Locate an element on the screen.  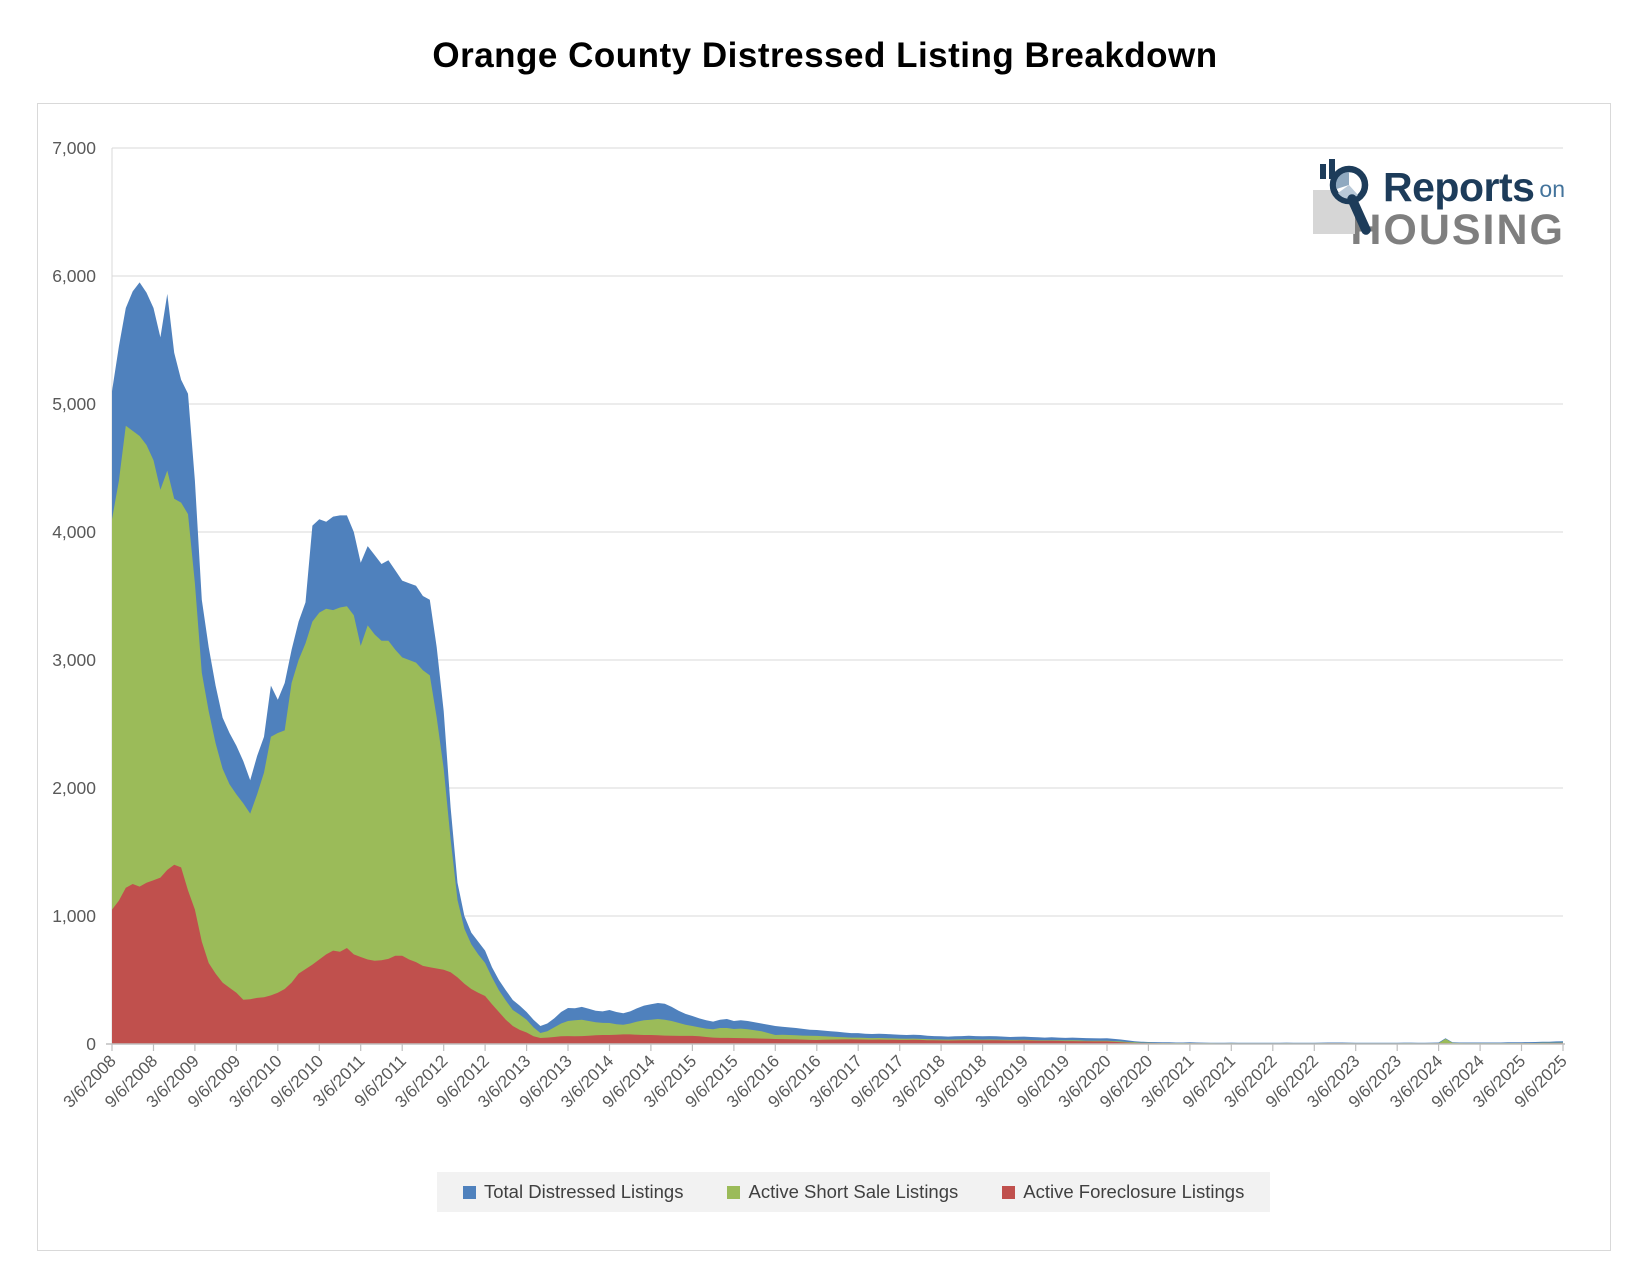
reports-on-housing-logo: Reports on HOUSING is located at coordinates (1385, 206).